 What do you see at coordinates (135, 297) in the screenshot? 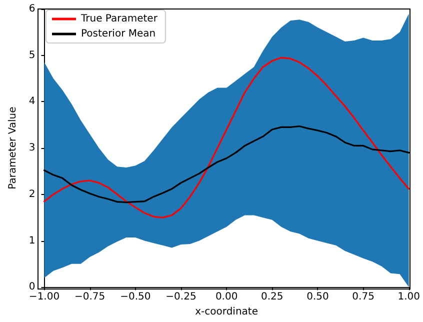
I see `x-tick-label: −0.50` at bounding box center [135, 297].